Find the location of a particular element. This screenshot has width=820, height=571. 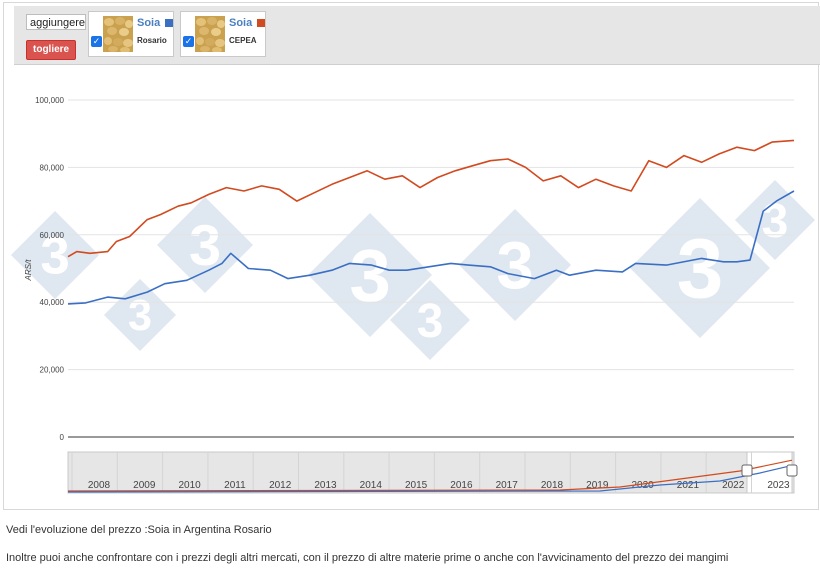

series-market: CEPEA is located at coordinates (243, 40).